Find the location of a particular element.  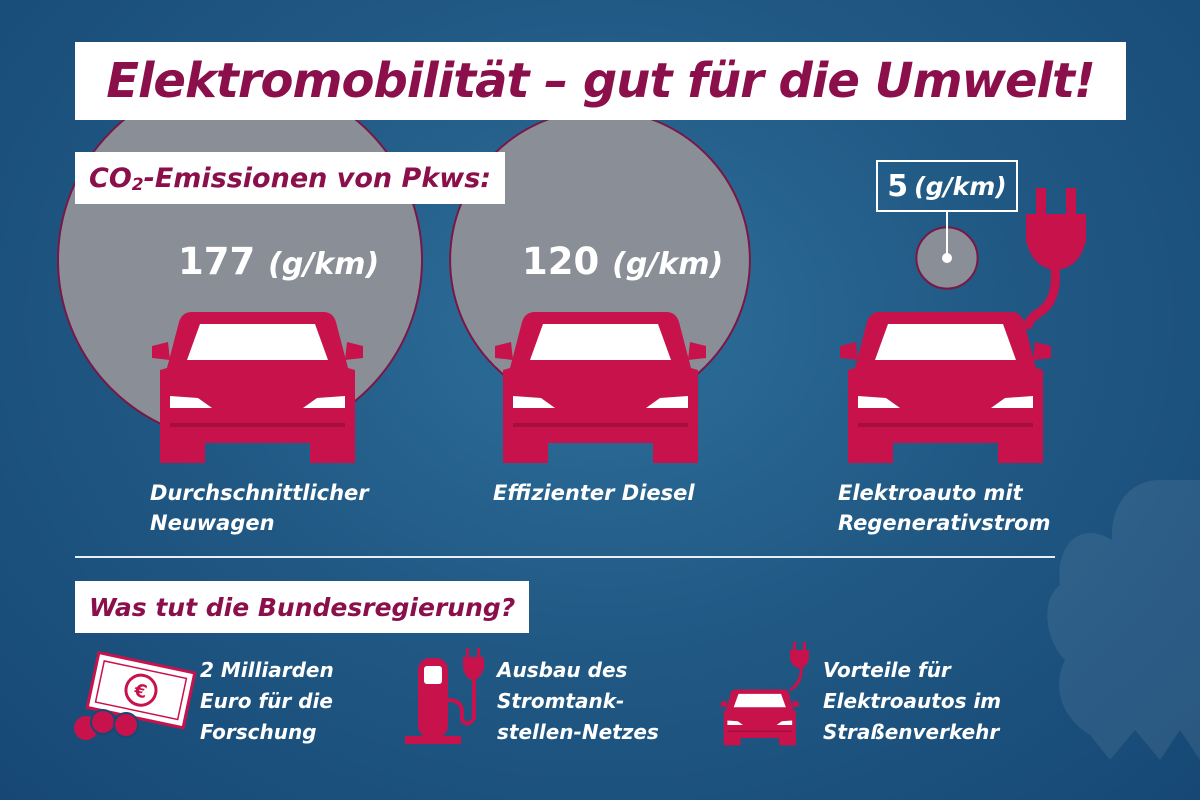

action-line: stellen-Netzes is located at coordinates (578, 732).